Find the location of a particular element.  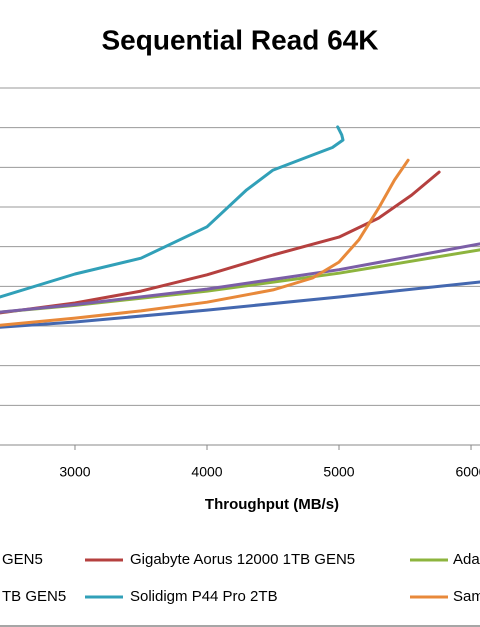

x-tick-label: 6000 is located at coordinates (467, 472).